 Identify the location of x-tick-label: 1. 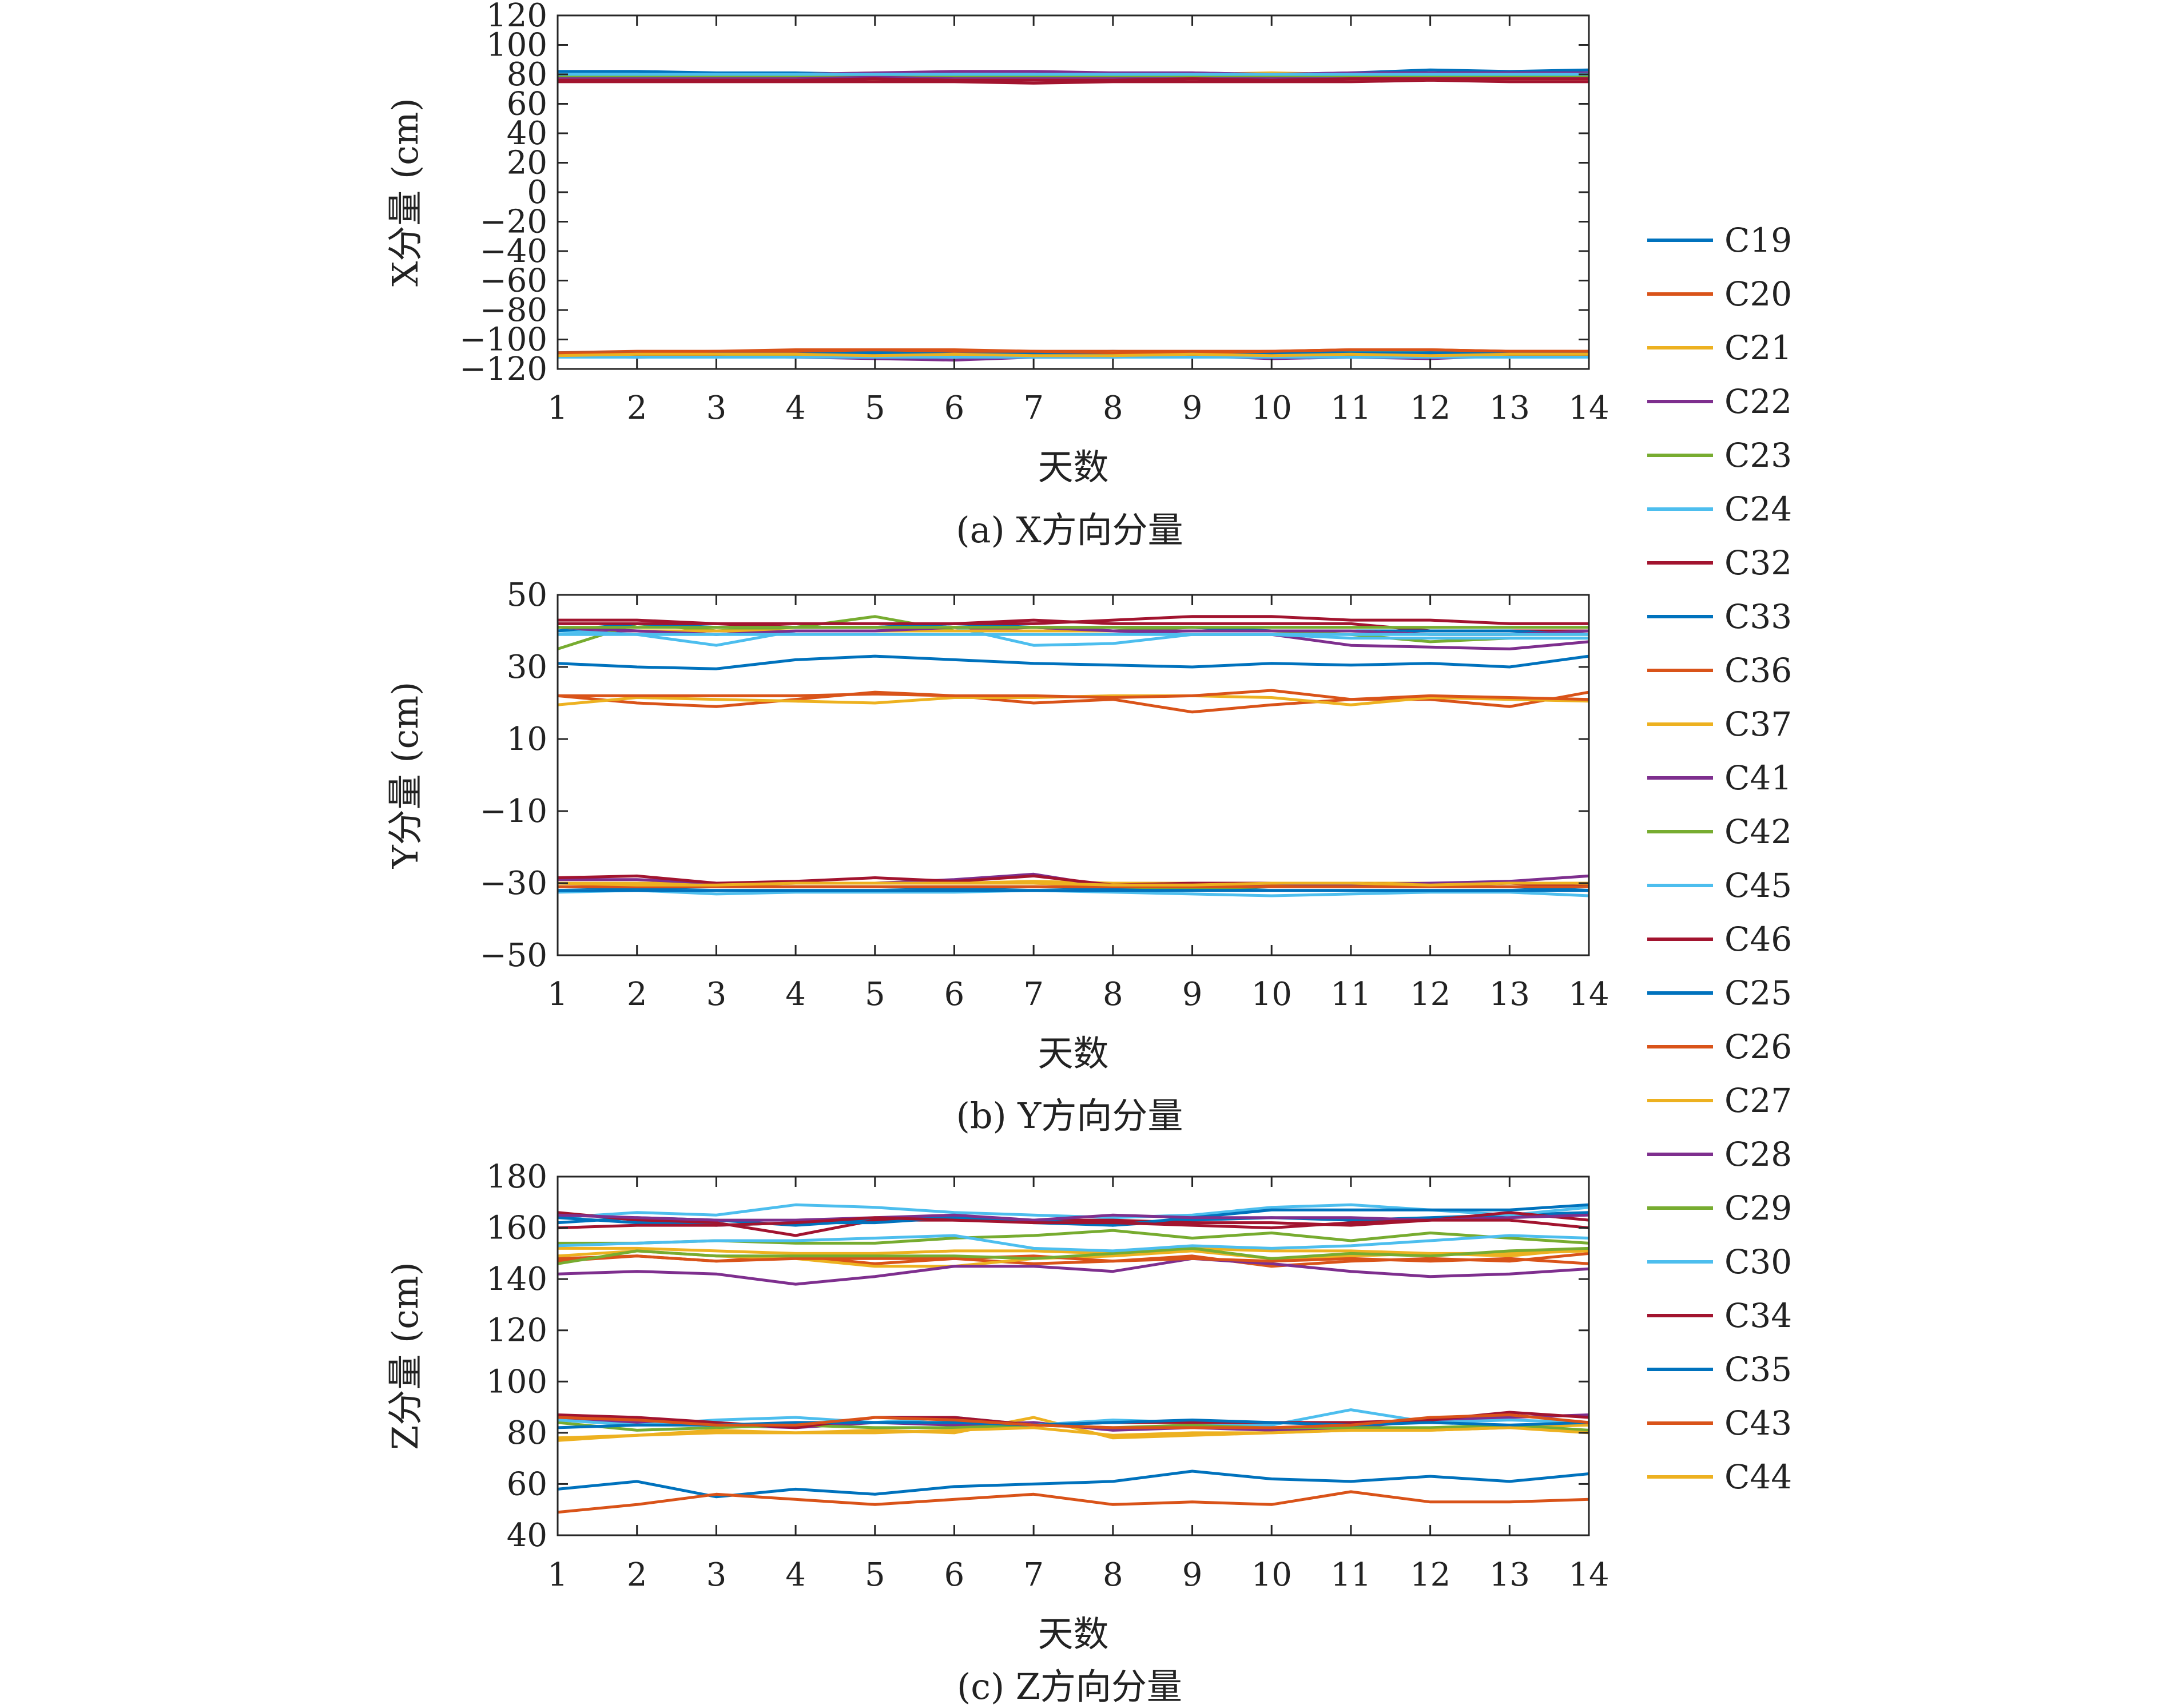
(557, 1575).